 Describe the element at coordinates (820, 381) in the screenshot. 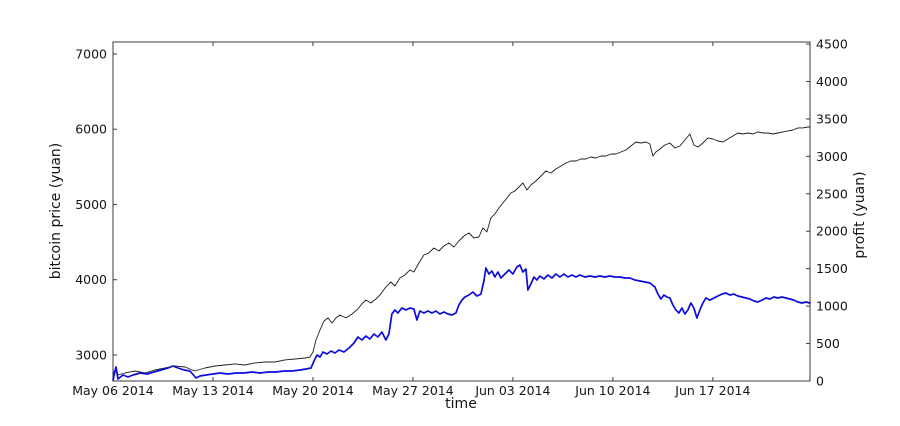

I see `right-tick-label: 0` at that location.